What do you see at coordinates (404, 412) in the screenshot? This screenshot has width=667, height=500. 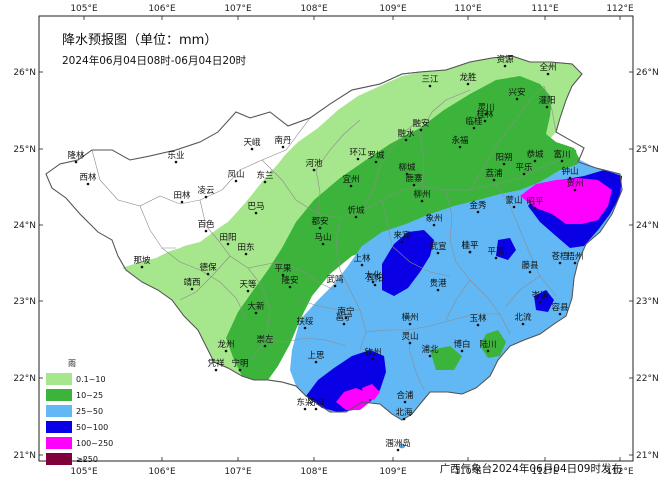 I see `city-label: 北海` at bounding box center [404, 412].